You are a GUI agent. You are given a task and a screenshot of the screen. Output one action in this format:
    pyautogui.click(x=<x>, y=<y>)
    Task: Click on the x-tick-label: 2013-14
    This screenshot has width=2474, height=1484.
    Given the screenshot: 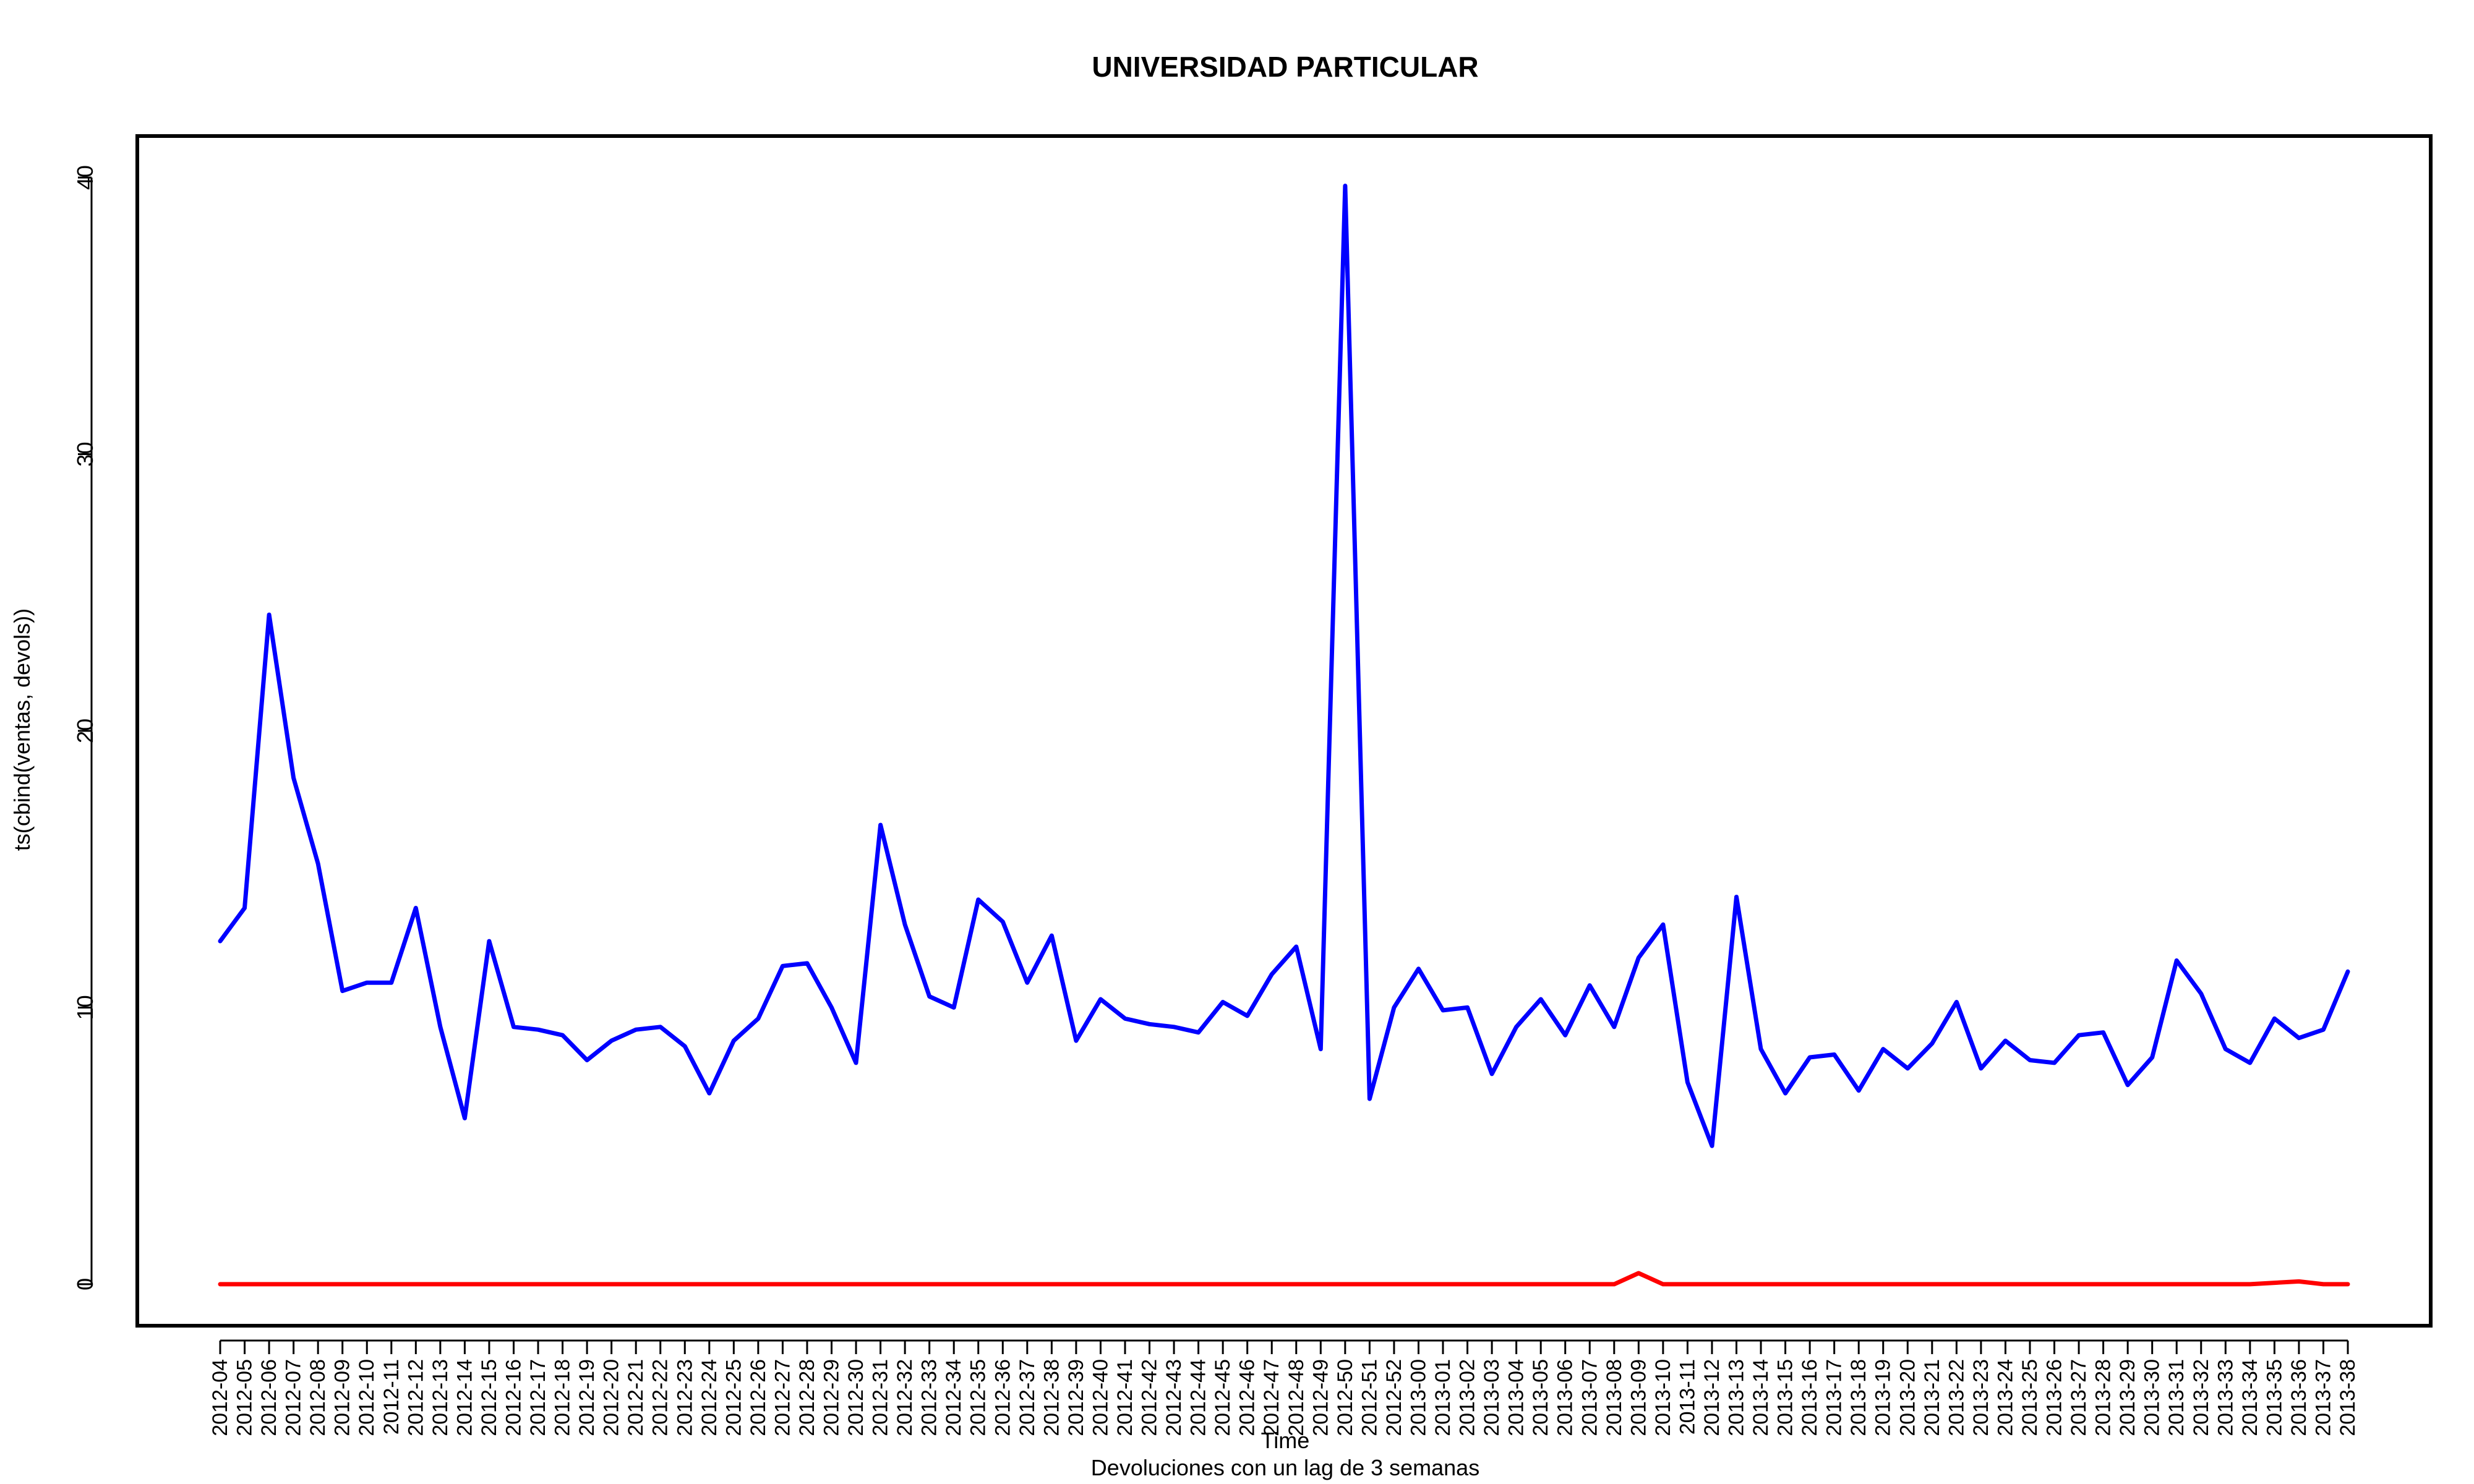 What is the action you would take?
    pyautogui.click(x=1761, y=1397)
    